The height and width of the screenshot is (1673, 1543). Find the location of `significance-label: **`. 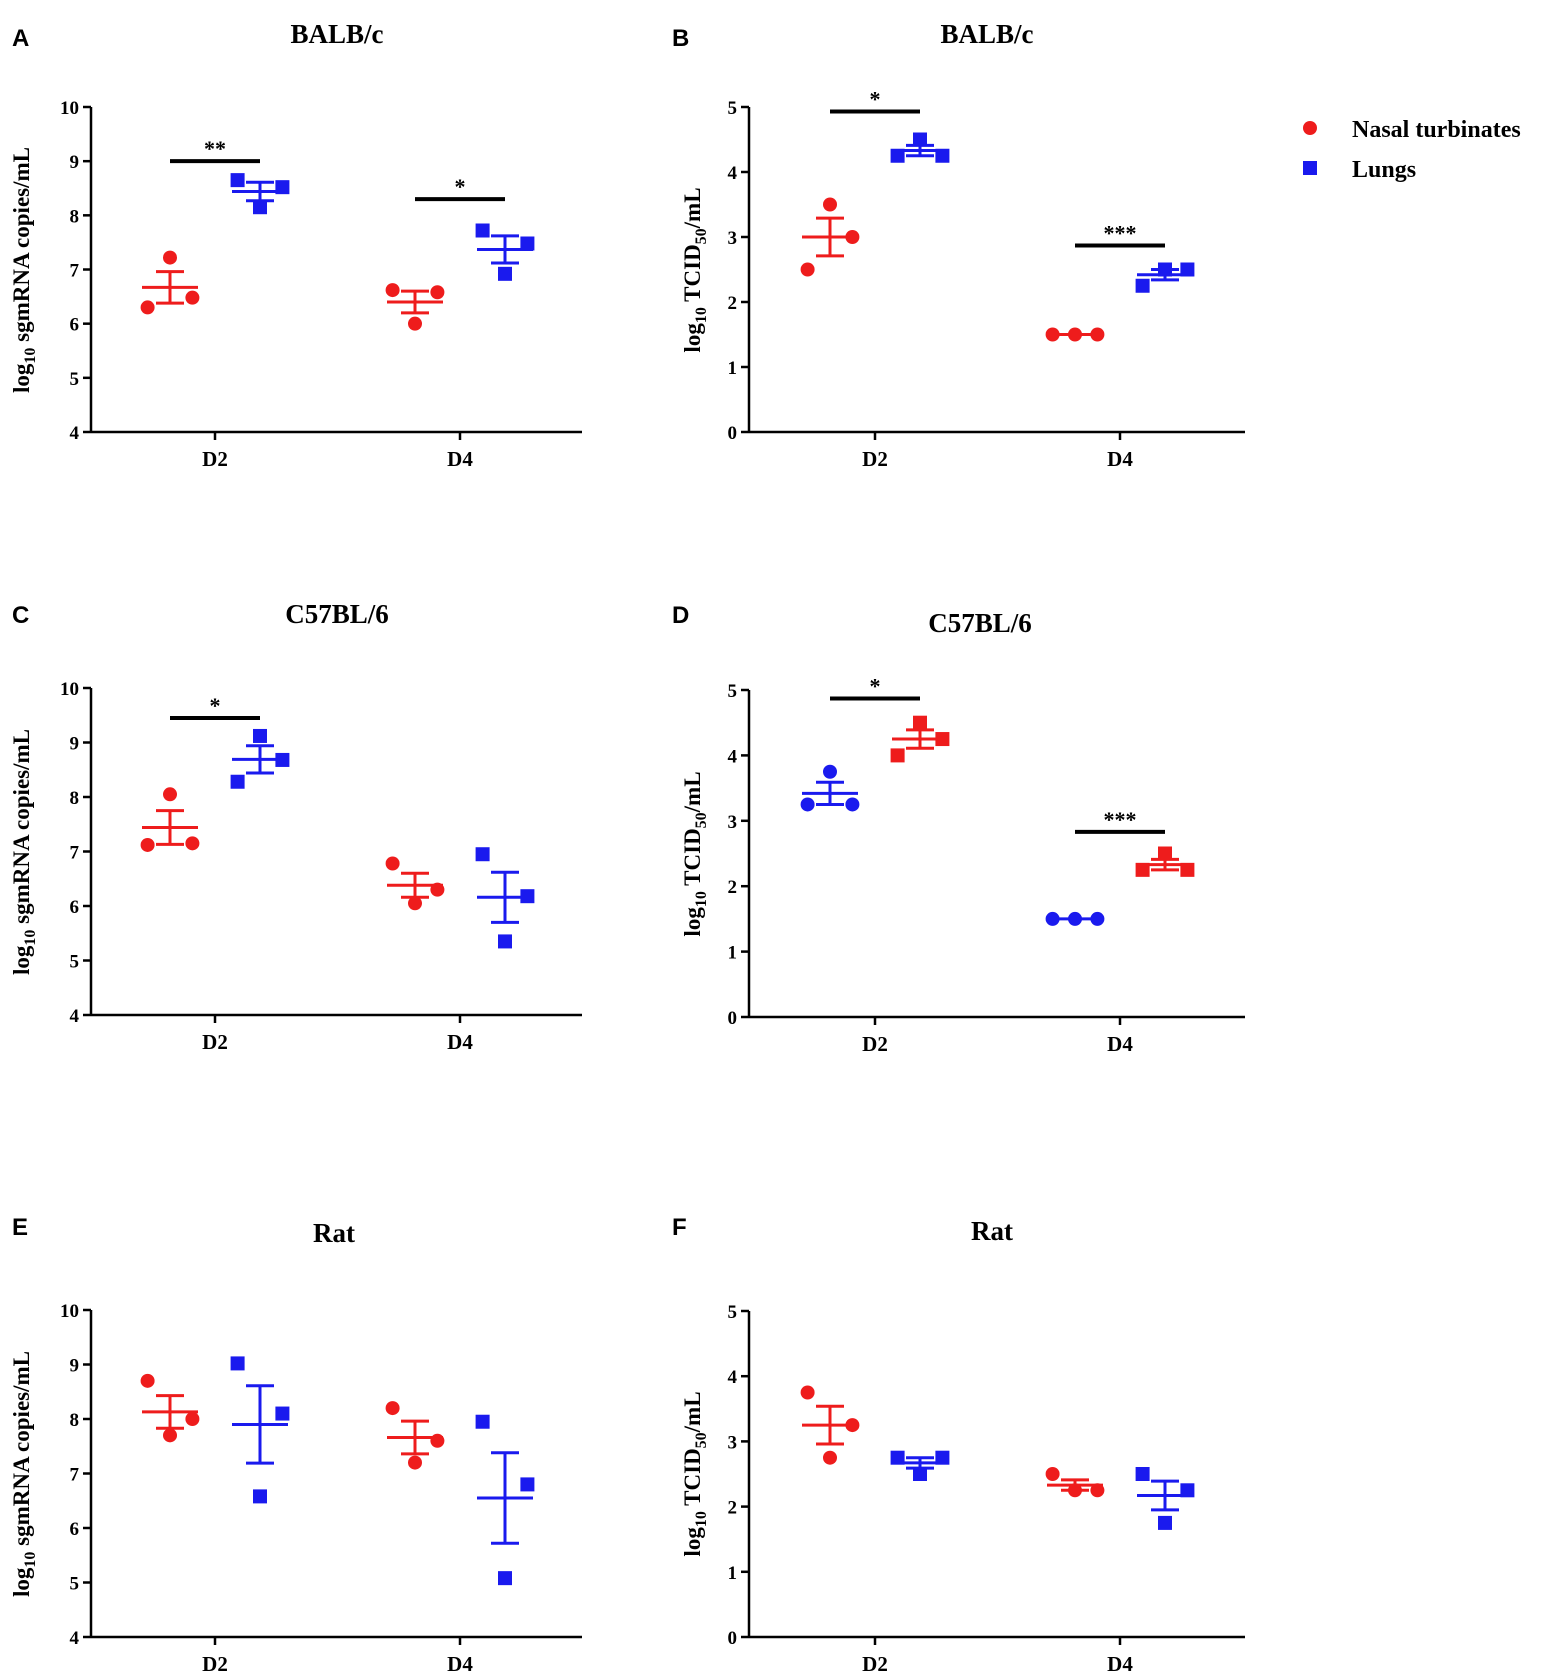

significance-label: ** is located at coordinates (215, 148).